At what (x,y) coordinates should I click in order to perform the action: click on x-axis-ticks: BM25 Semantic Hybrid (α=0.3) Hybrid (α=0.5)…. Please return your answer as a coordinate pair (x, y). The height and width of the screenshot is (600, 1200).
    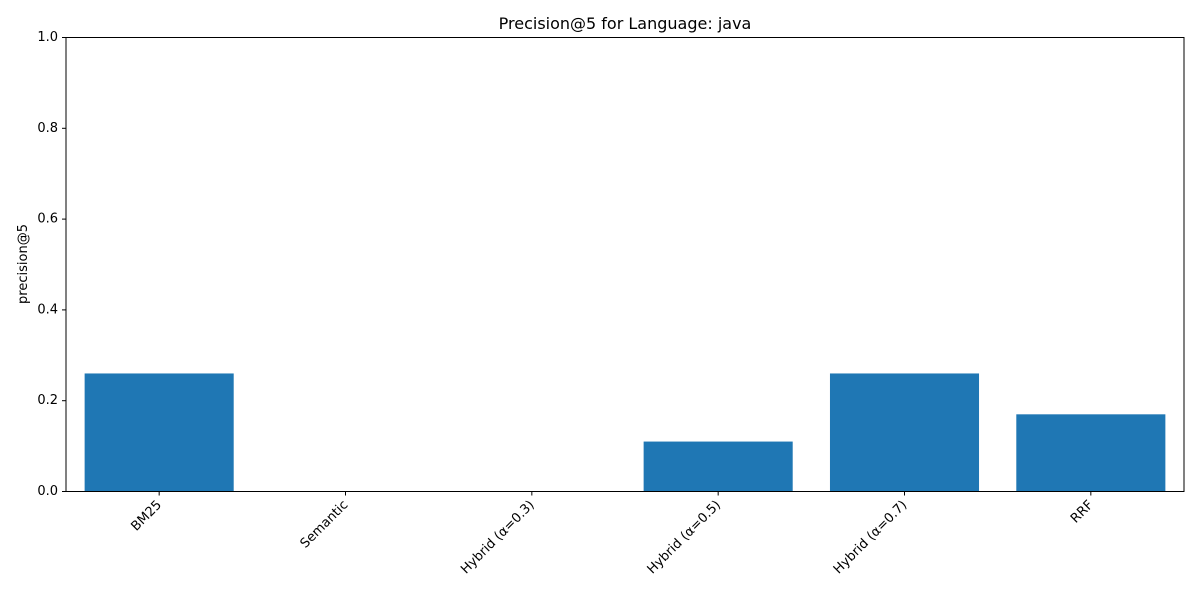
    Looking at the image, I should click on (612, 534).